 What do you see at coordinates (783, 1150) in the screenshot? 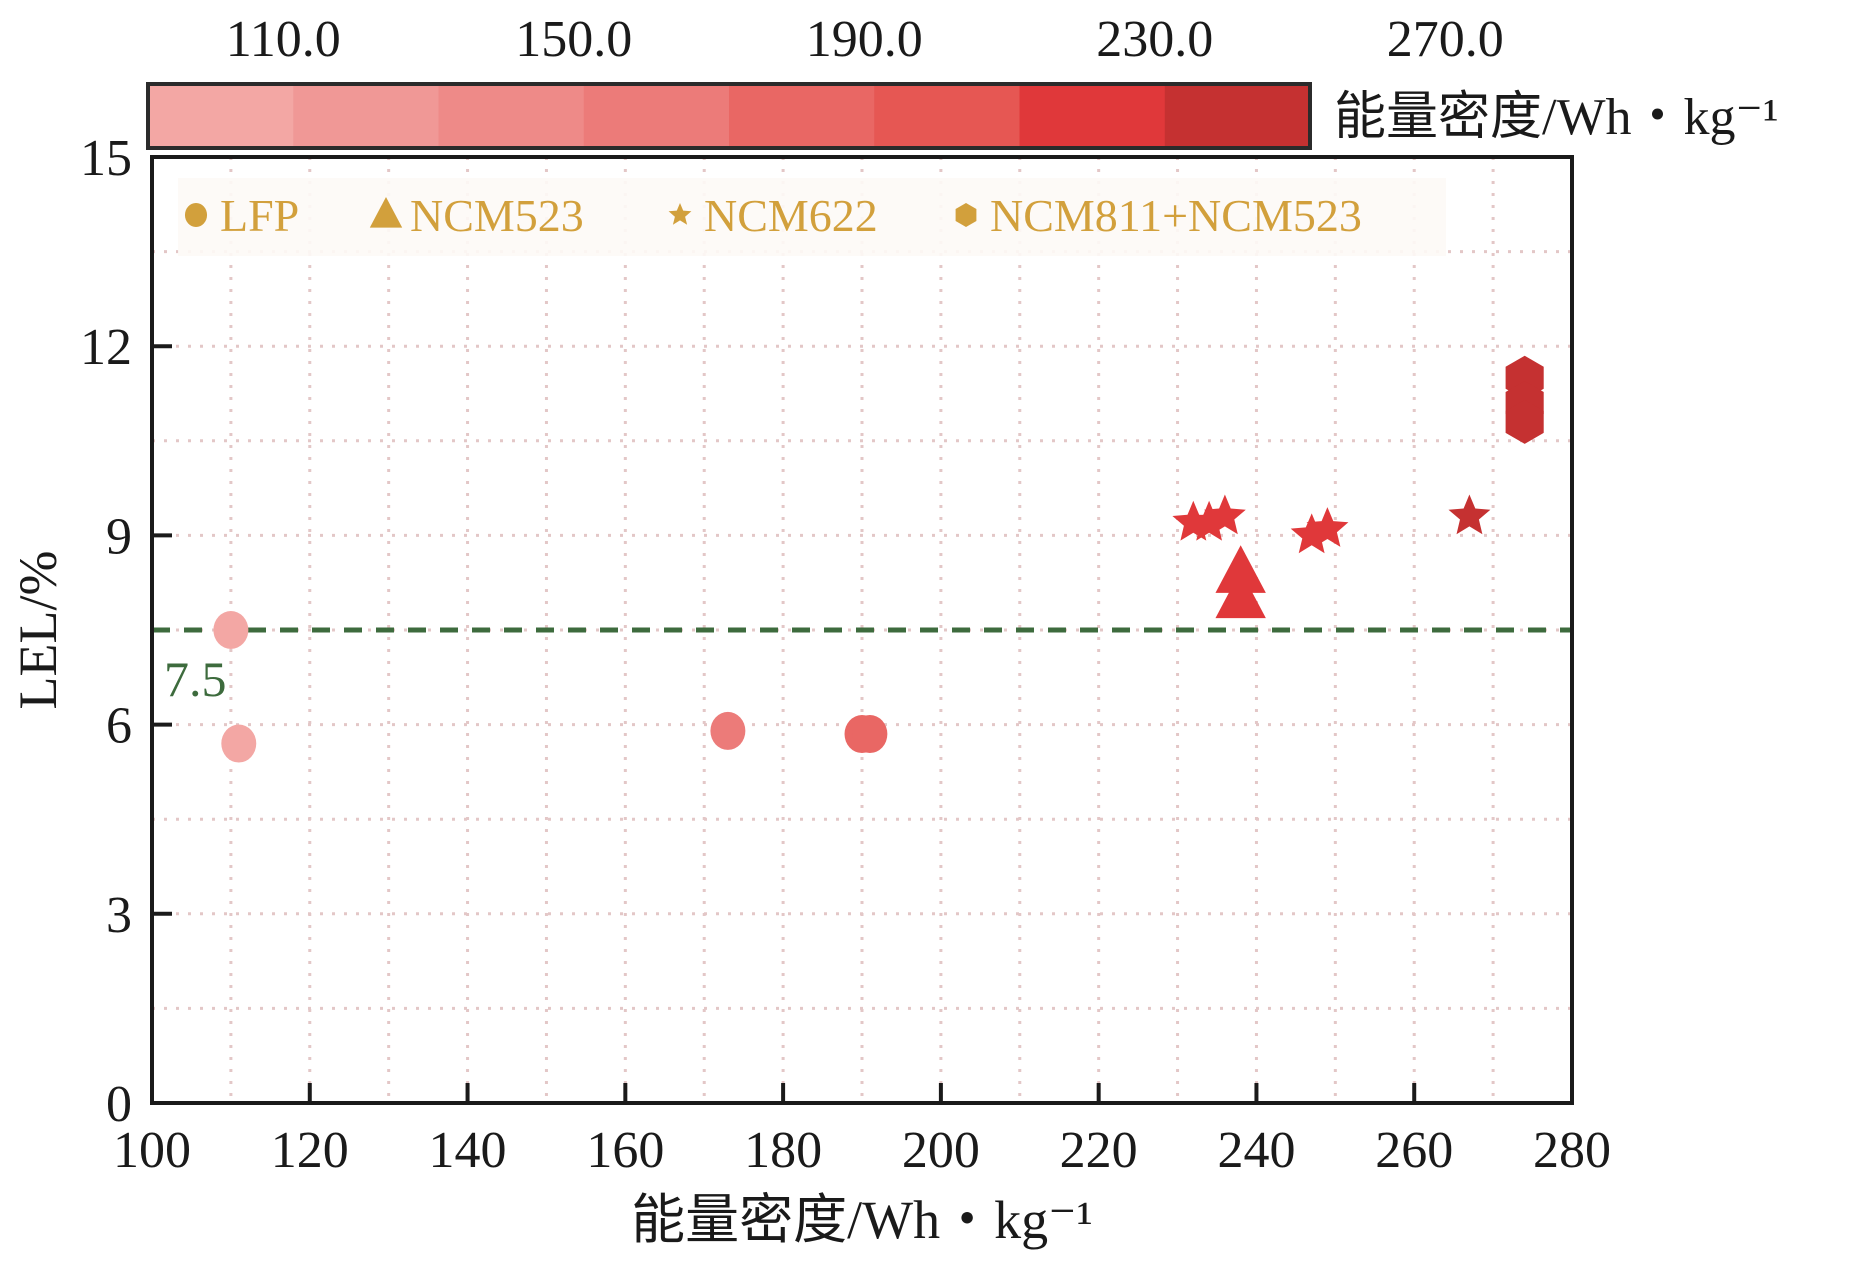
I see `x-tick-label: 180` at bounding box center [783, 1150].